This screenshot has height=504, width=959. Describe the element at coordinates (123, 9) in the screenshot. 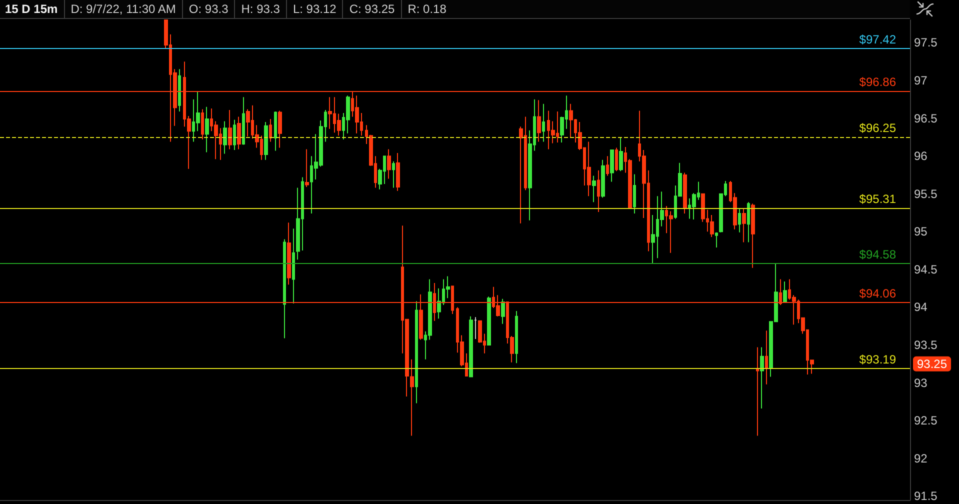

I see `text: D: 9/7/22, 11:30 AM` at that location.